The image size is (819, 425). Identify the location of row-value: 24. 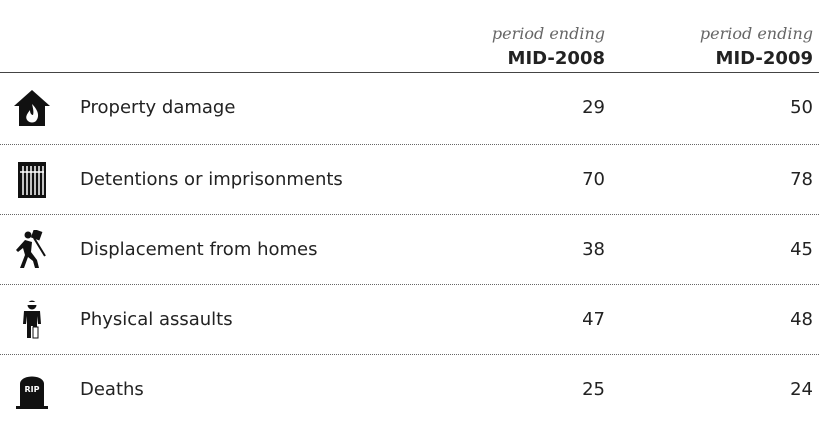
(801, 389).